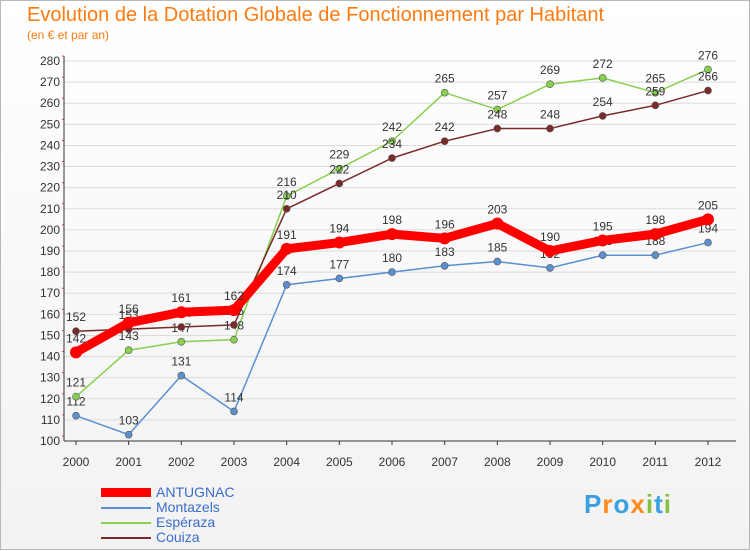 Image resolution: width=750 pixels, height=551 pixels. I want to click on legend-label: Montazels, so click(188, 507).